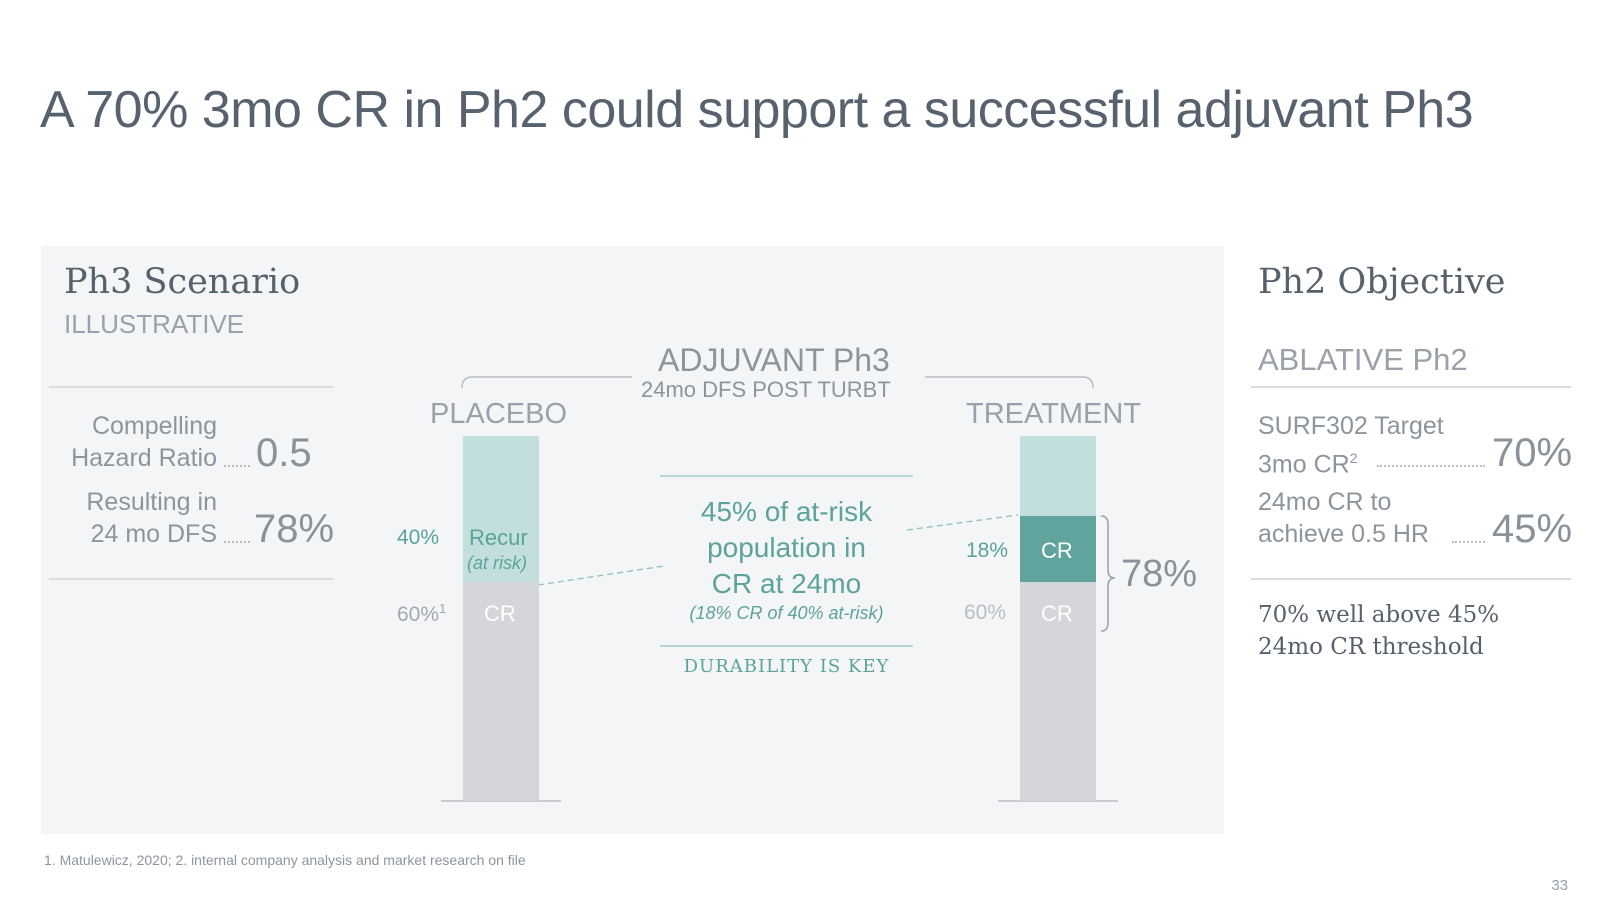 The width and height of the screenshot is (1600, 900). I want to click on placebo-callout-connector, so click(601, 575).